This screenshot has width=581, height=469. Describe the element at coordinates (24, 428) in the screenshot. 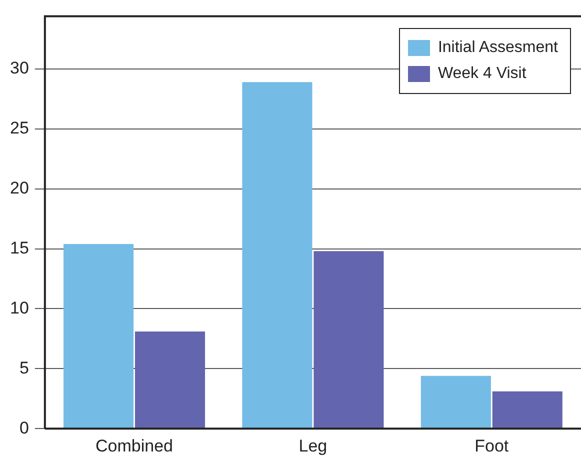

I see `y-tick-label: 0` at that location.